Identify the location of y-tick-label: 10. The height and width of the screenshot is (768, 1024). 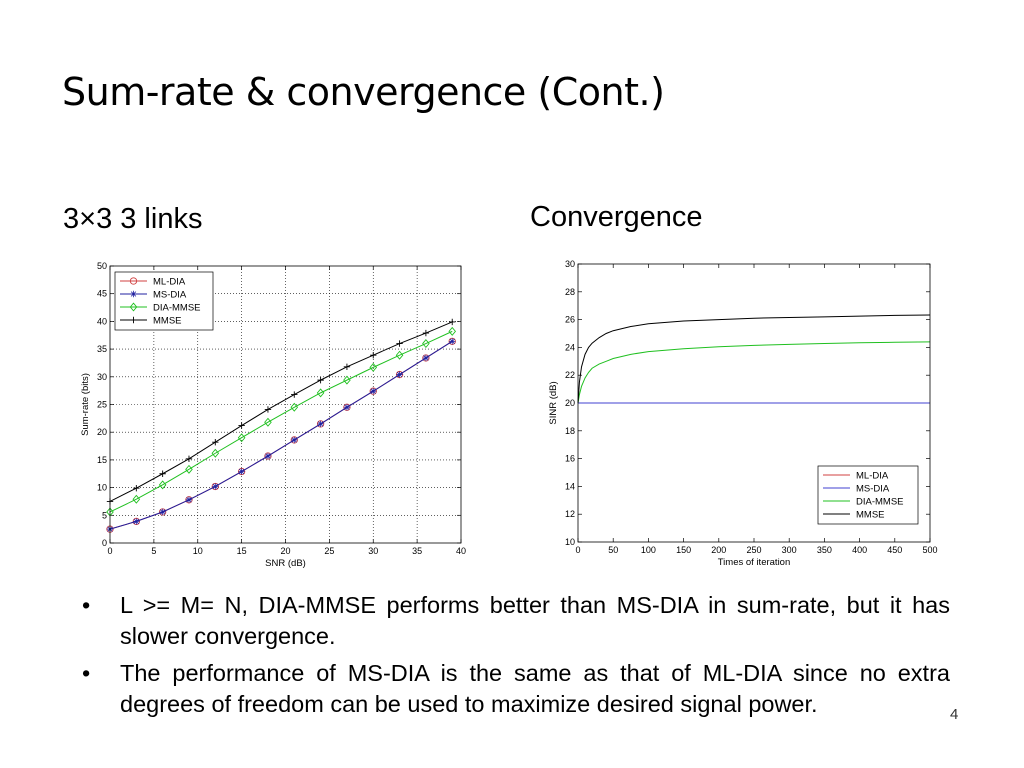
(570, 542).